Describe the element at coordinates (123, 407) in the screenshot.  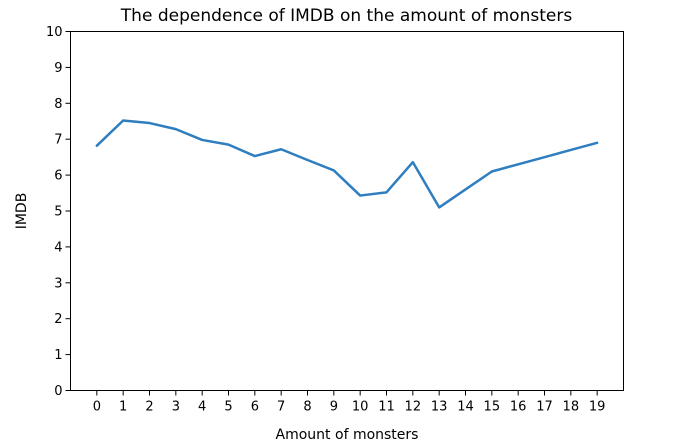
I see `x-tick-label: 1` at that location.